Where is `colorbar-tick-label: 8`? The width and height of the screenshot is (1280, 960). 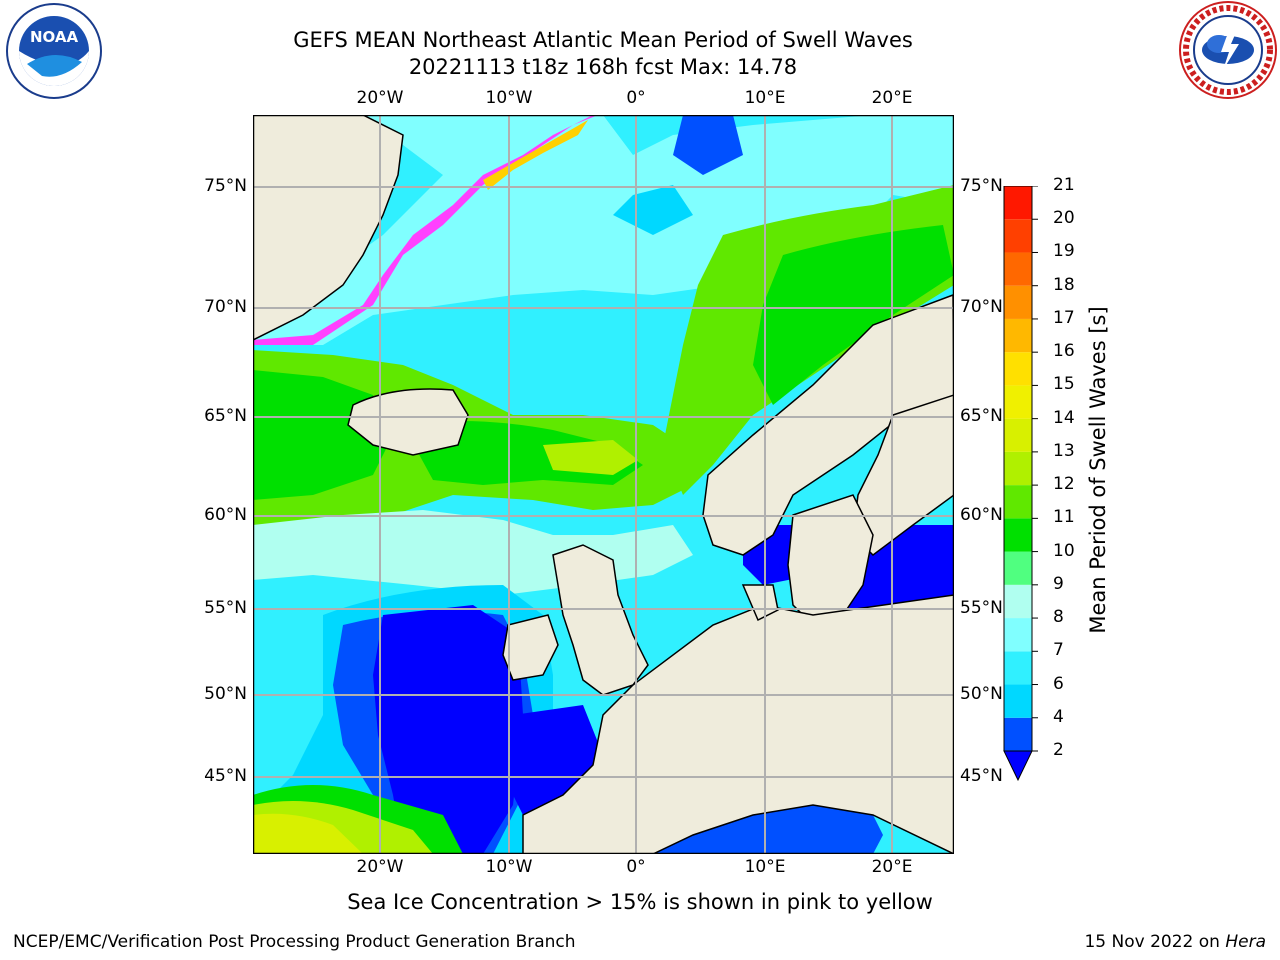 colorbar-tick-label: 8 is located at coordinates (1058, 617).